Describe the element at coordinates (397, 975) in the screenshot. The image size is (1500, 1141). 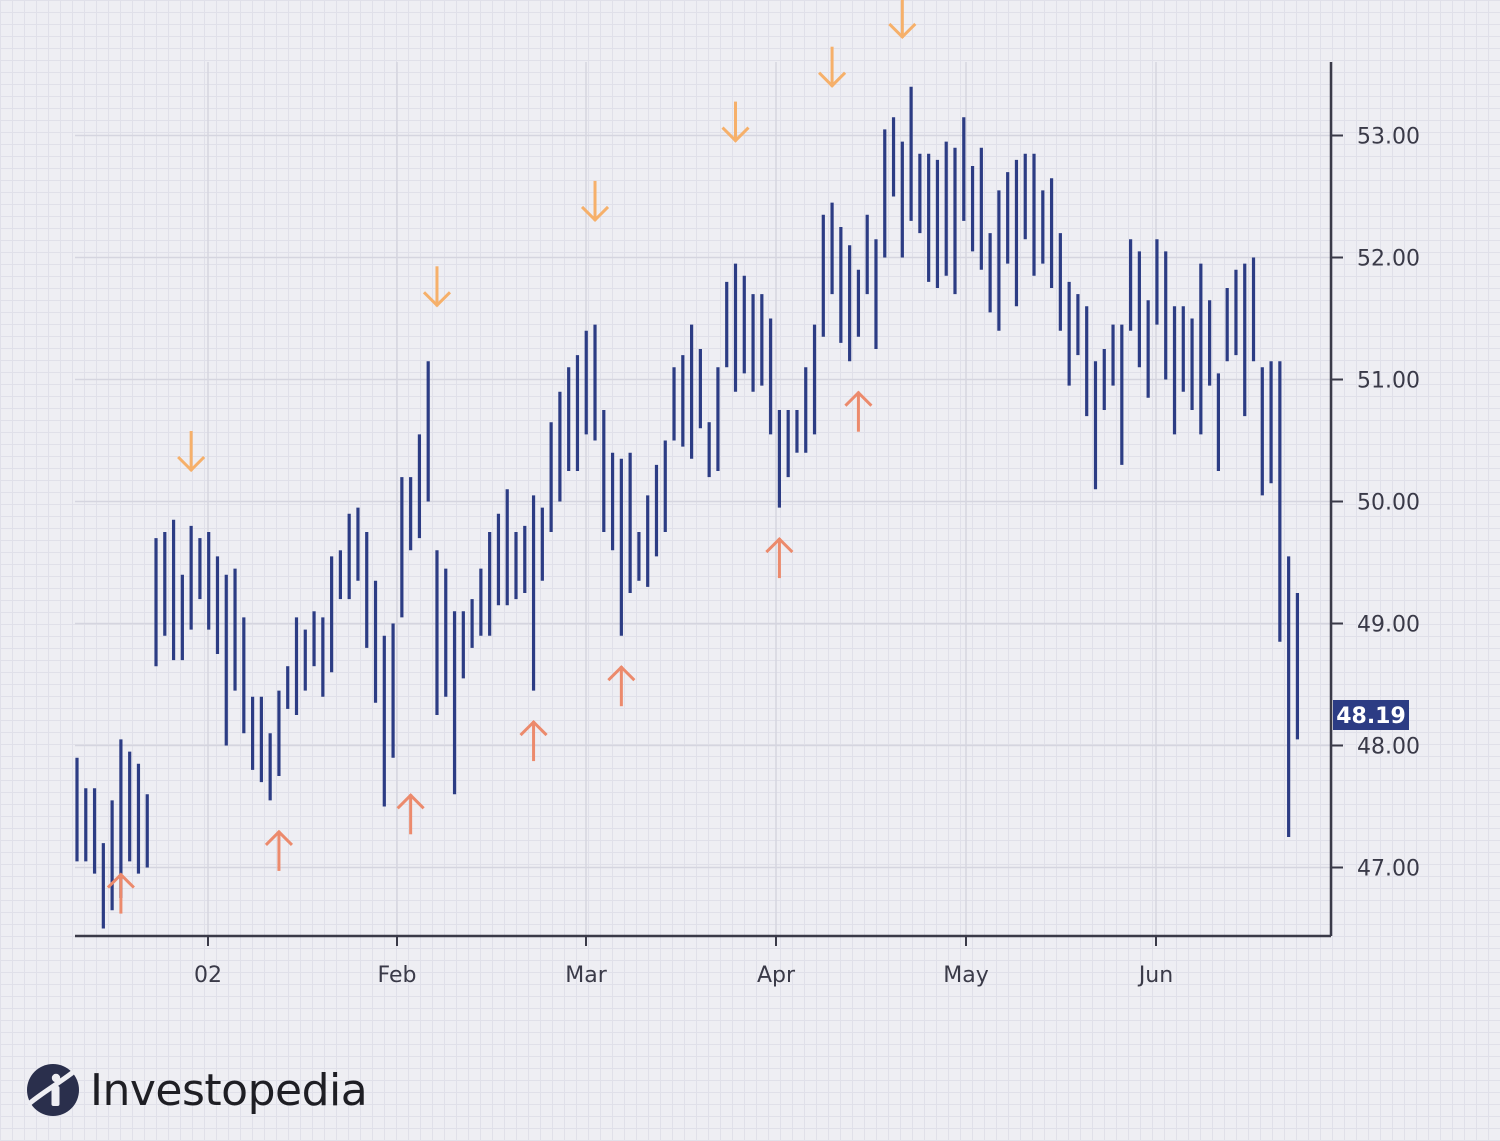
I see `x-tick-label: Feb` at that location.